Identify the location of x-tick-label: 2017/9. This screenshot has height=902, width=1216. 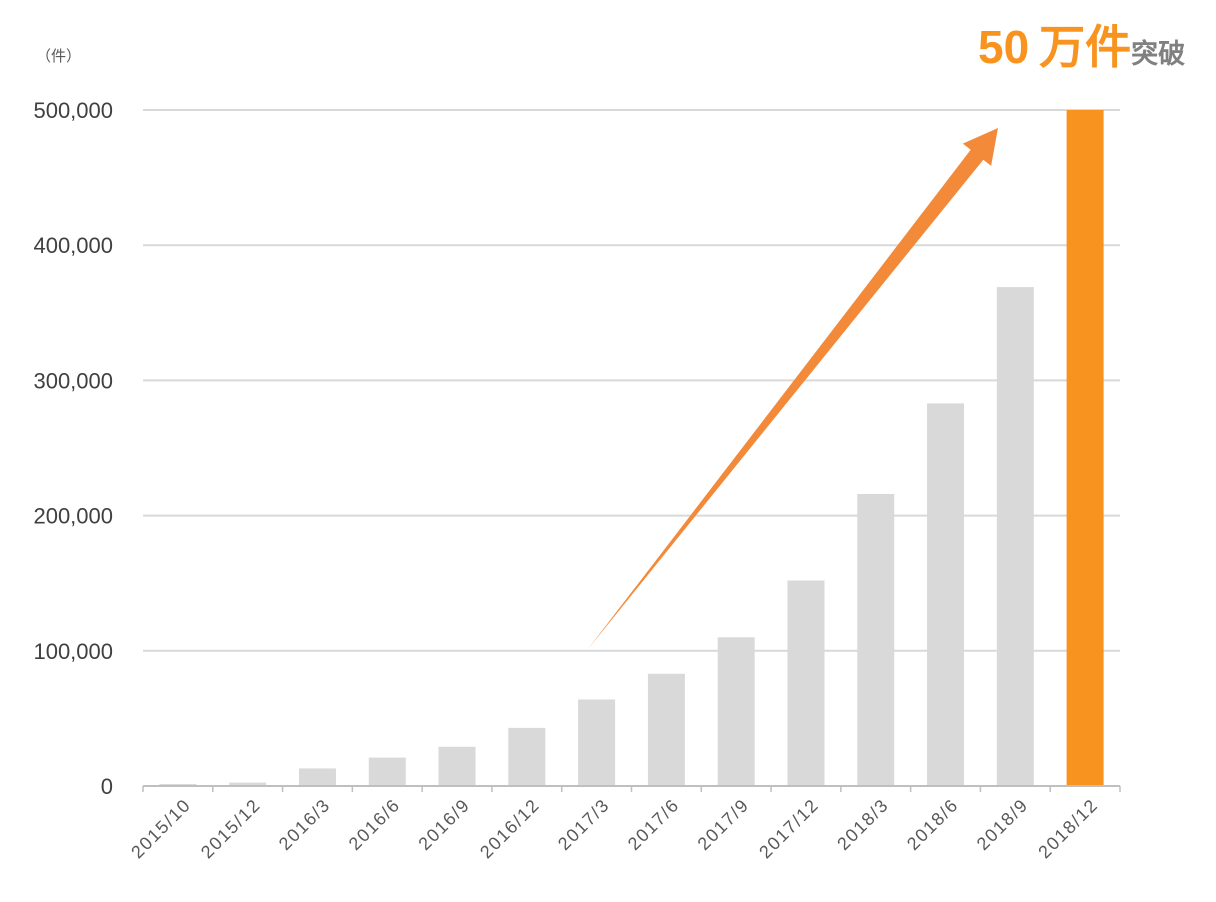
(723, 824).